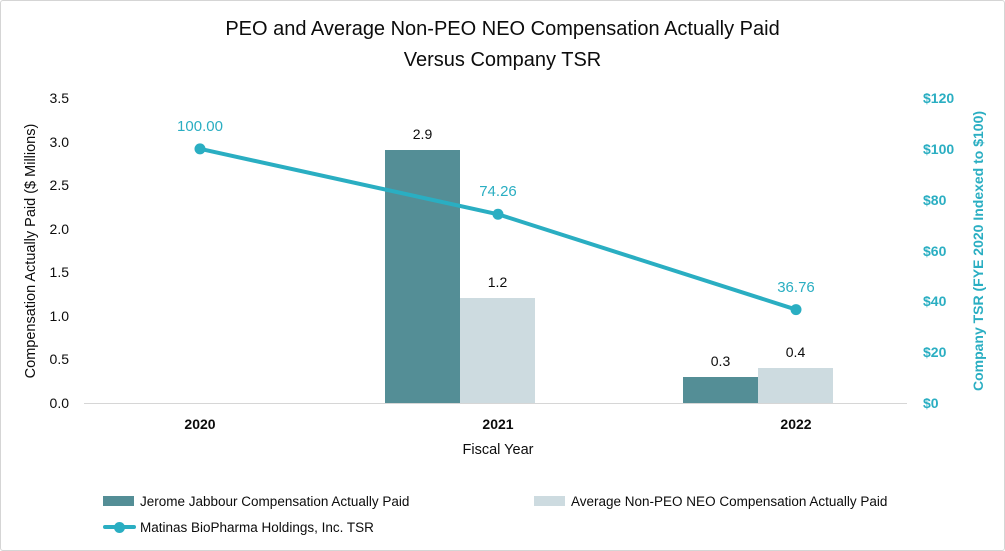 The width and height of the screenshot is (1005, 551). I want to click on left-y-tick-label: 0.0, so click(59, 403).